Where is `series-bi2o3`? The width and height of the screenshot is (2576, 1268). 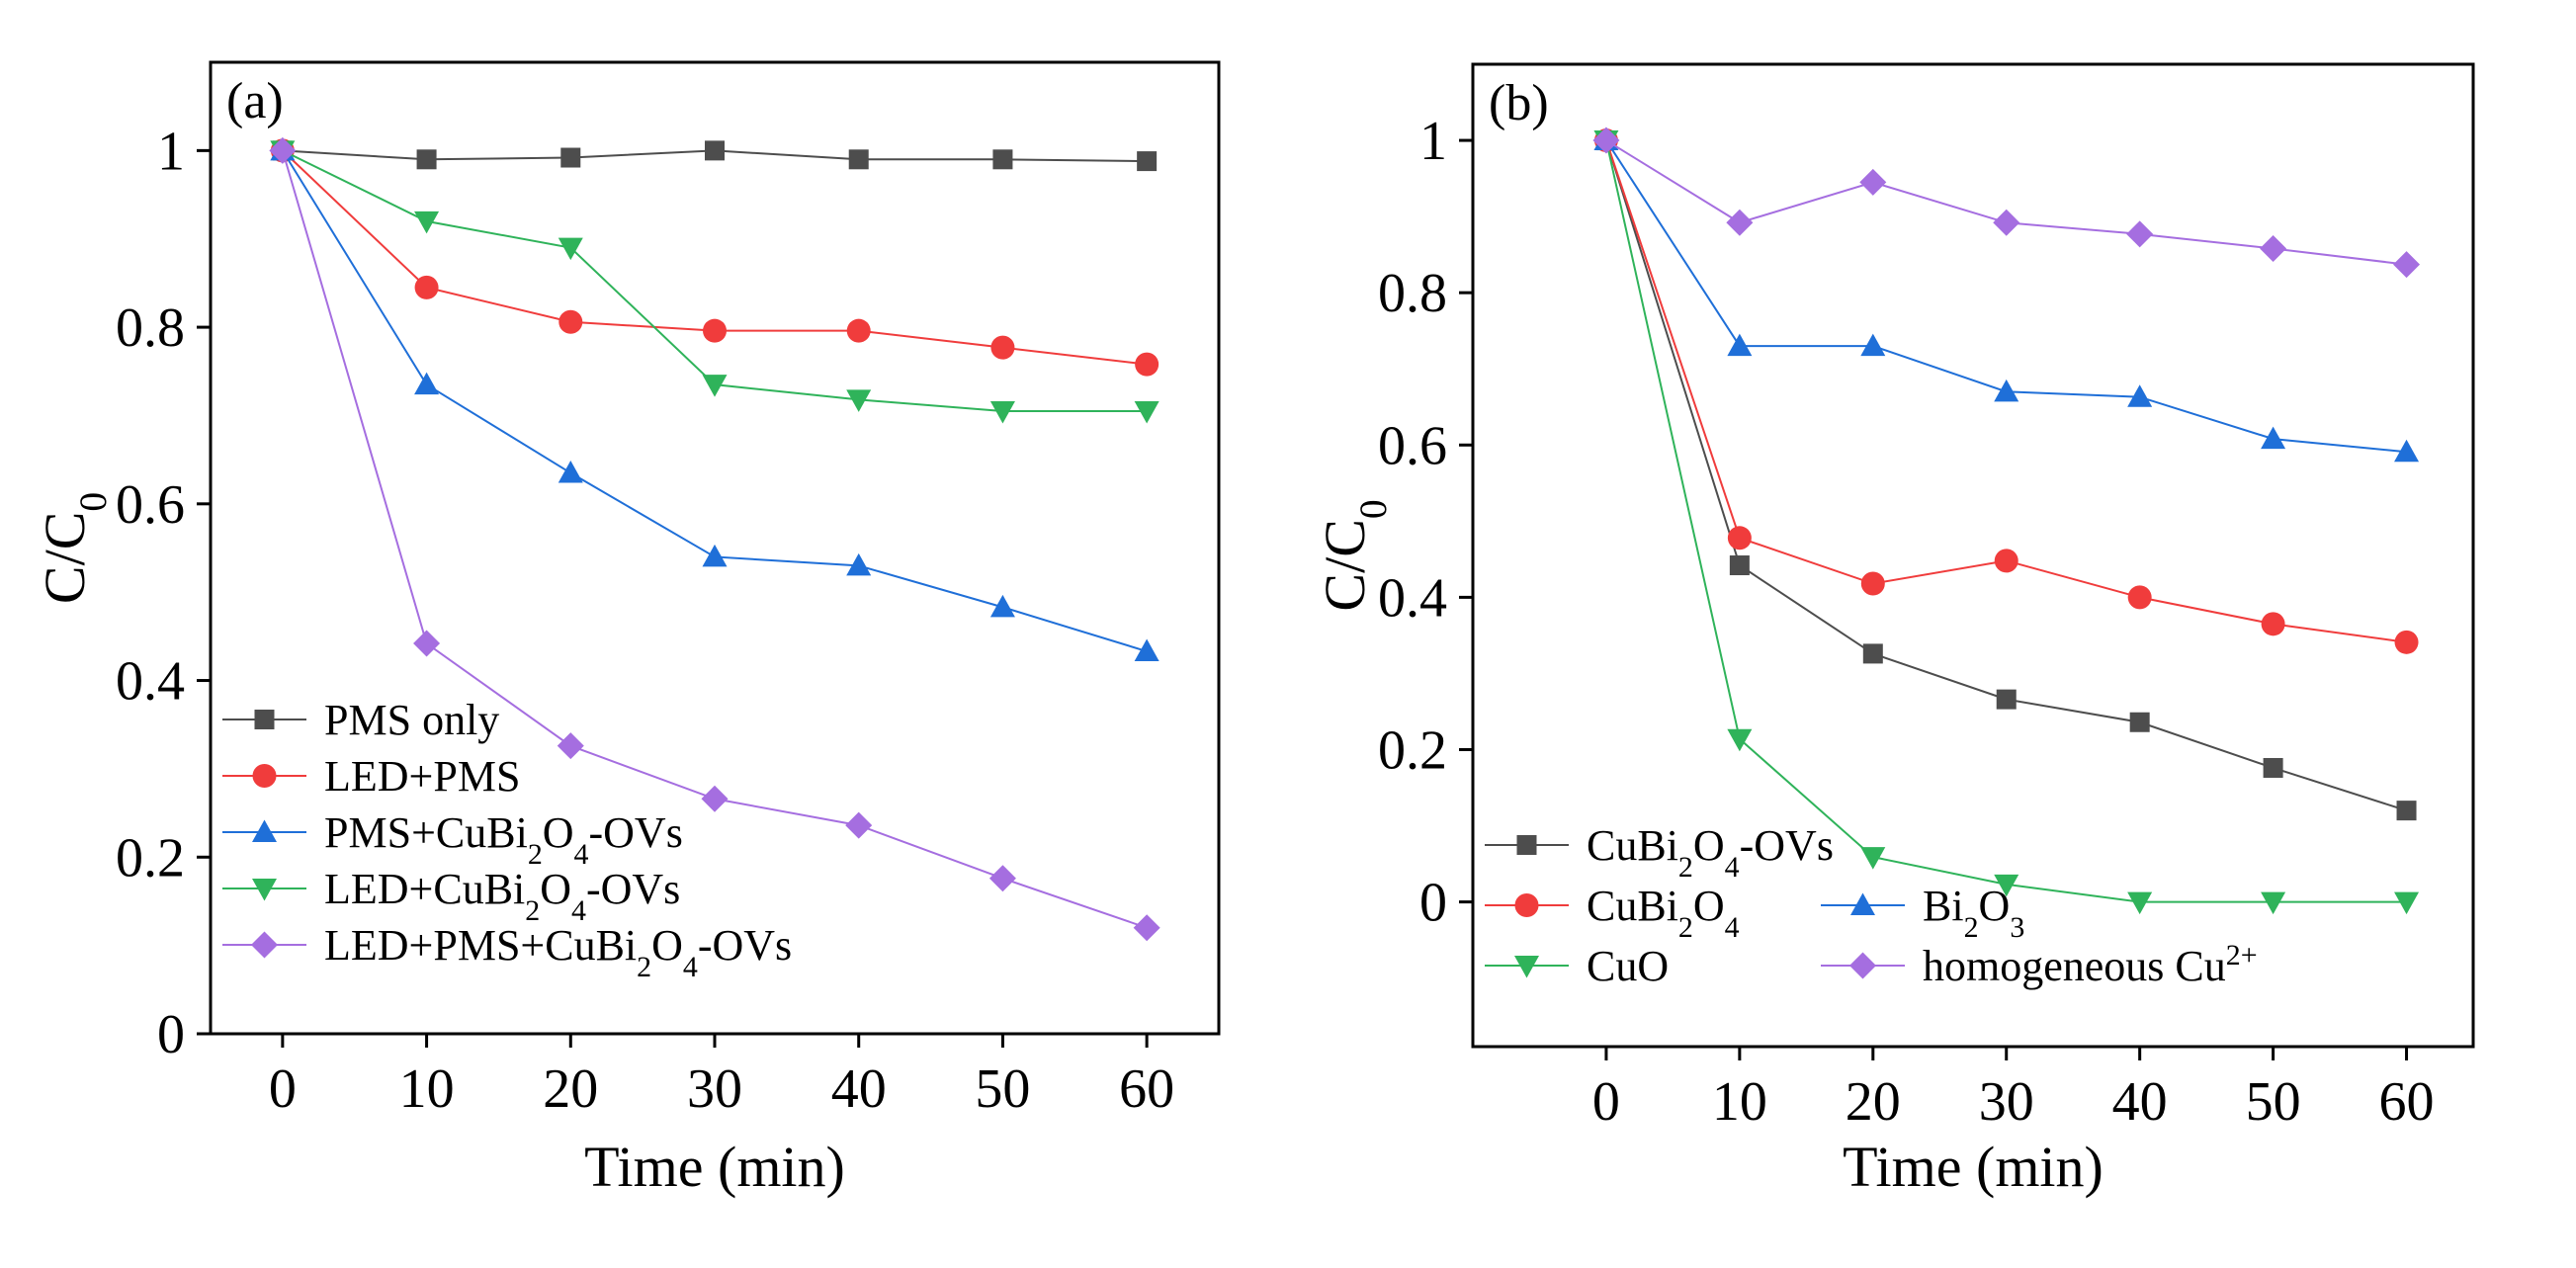 series-bi2o3 is located at coordinates (2006, 295).